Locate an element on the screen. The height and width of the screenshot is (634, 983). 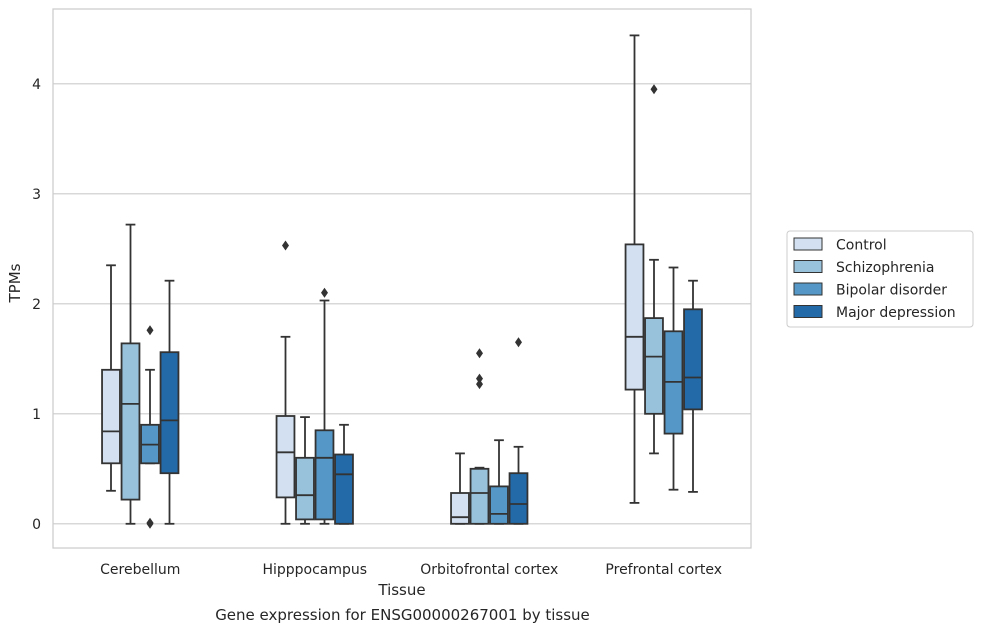
y-axis-label: TPMs is located at coordinates (15, 283).